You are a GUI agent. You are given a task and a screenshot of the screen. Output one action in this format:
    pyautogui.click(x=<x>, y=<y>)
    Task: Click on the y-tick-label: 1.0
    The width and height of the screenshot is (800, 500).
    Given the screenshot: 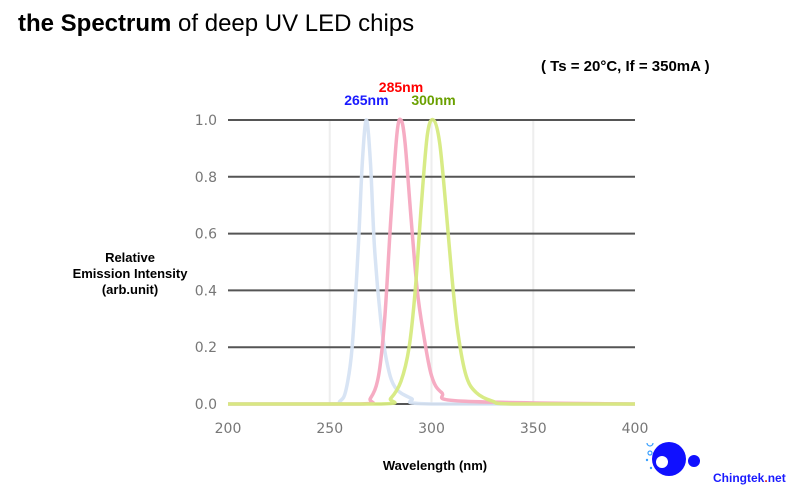 What is the action you would take?
    pyautogui.click(x=206, y=121)
    